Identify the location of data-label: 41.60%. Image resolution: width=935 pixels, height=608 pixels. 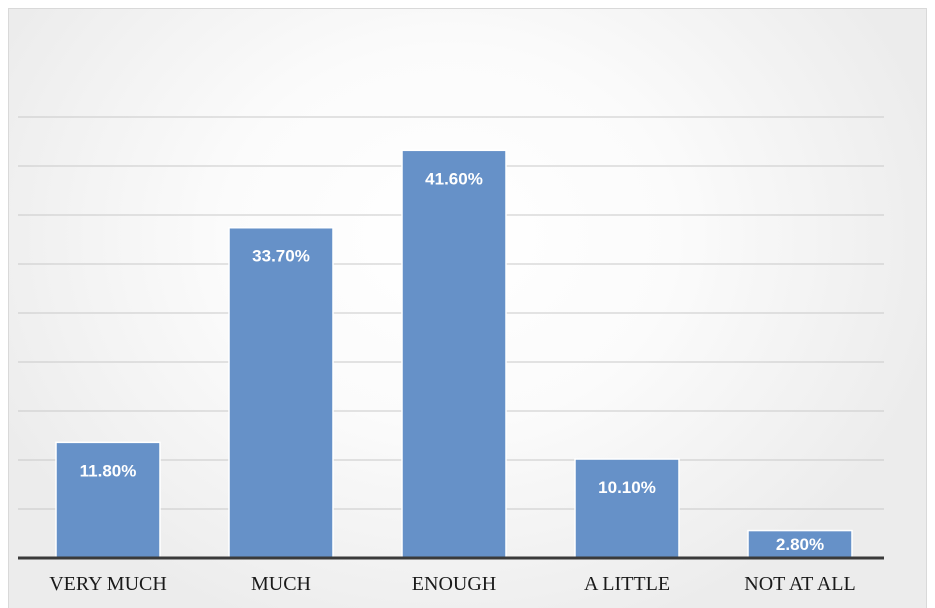
(454, 178).